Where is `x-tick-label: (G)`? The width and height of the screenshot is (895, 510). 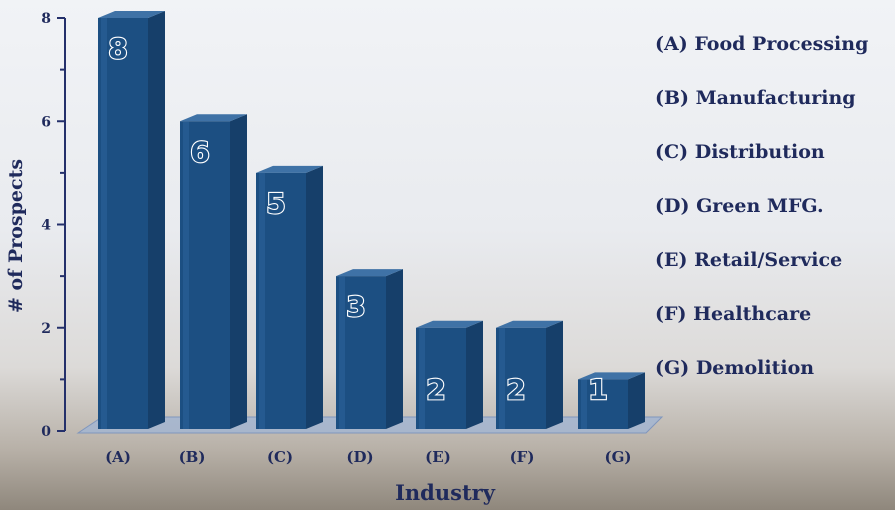
x-tick-label: (G) is located at coordinates (617, 457).